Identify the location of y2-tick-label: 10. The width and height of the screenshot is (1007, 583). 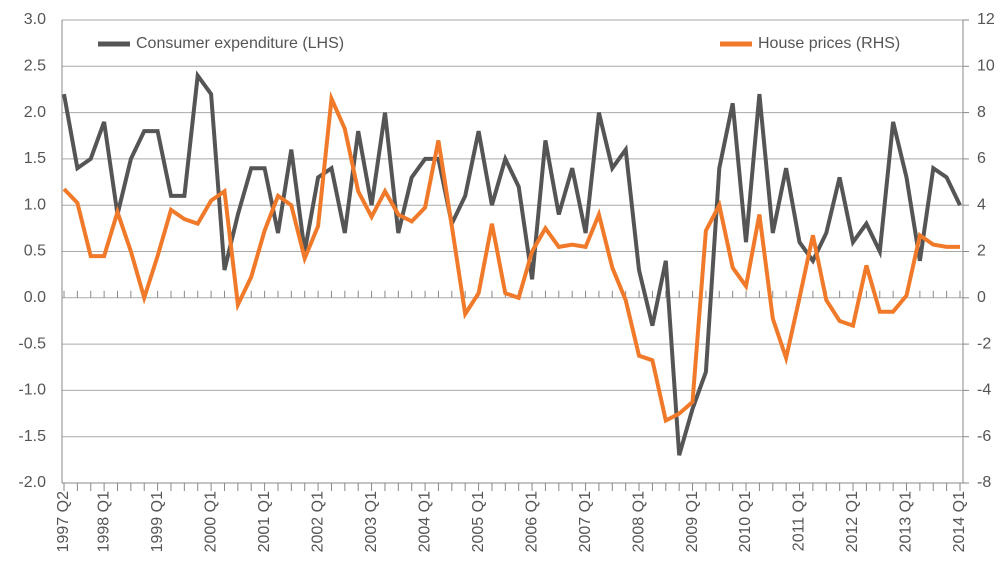
(986, 66).